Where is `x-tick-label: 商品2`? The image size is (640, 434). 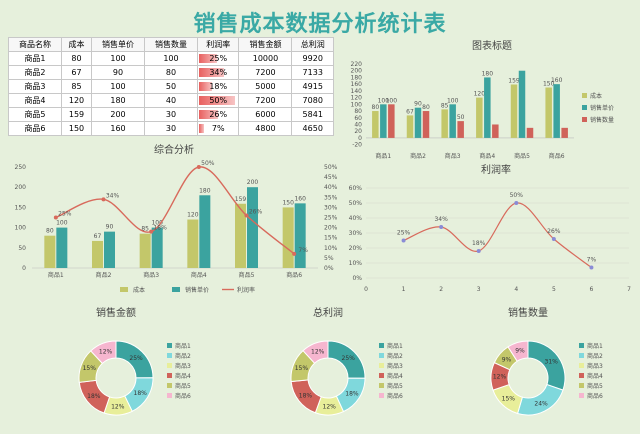
x-tick-label: 商品2 is located at coordinates (418, 156).